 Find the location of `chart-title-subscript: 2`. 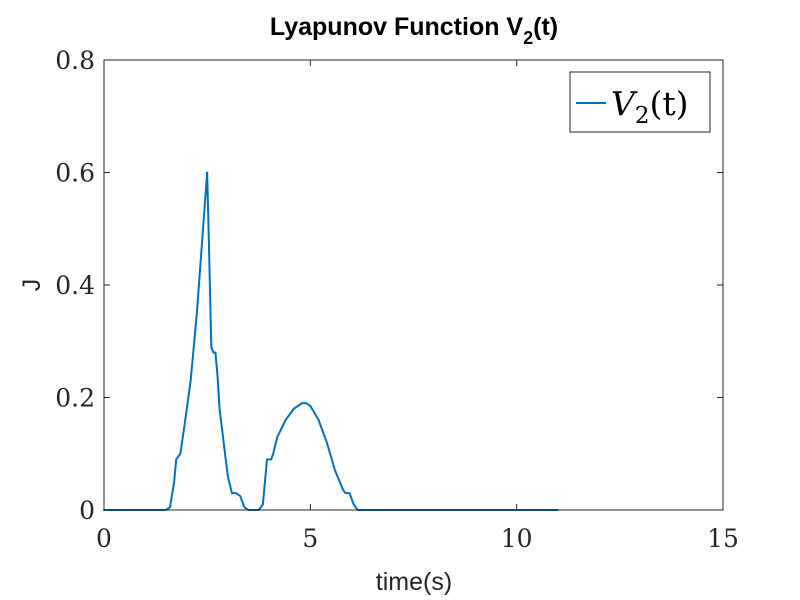

chart-title-subscript: 2 is located at coordinates (528, 38).